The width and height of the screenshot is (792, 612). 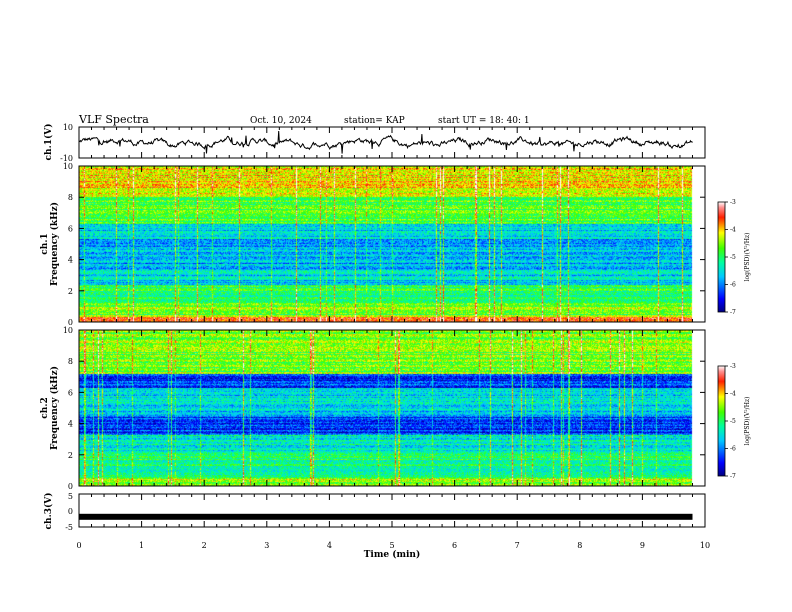 I want to click on x-tick-label: 8, so click(x=579, y=545).